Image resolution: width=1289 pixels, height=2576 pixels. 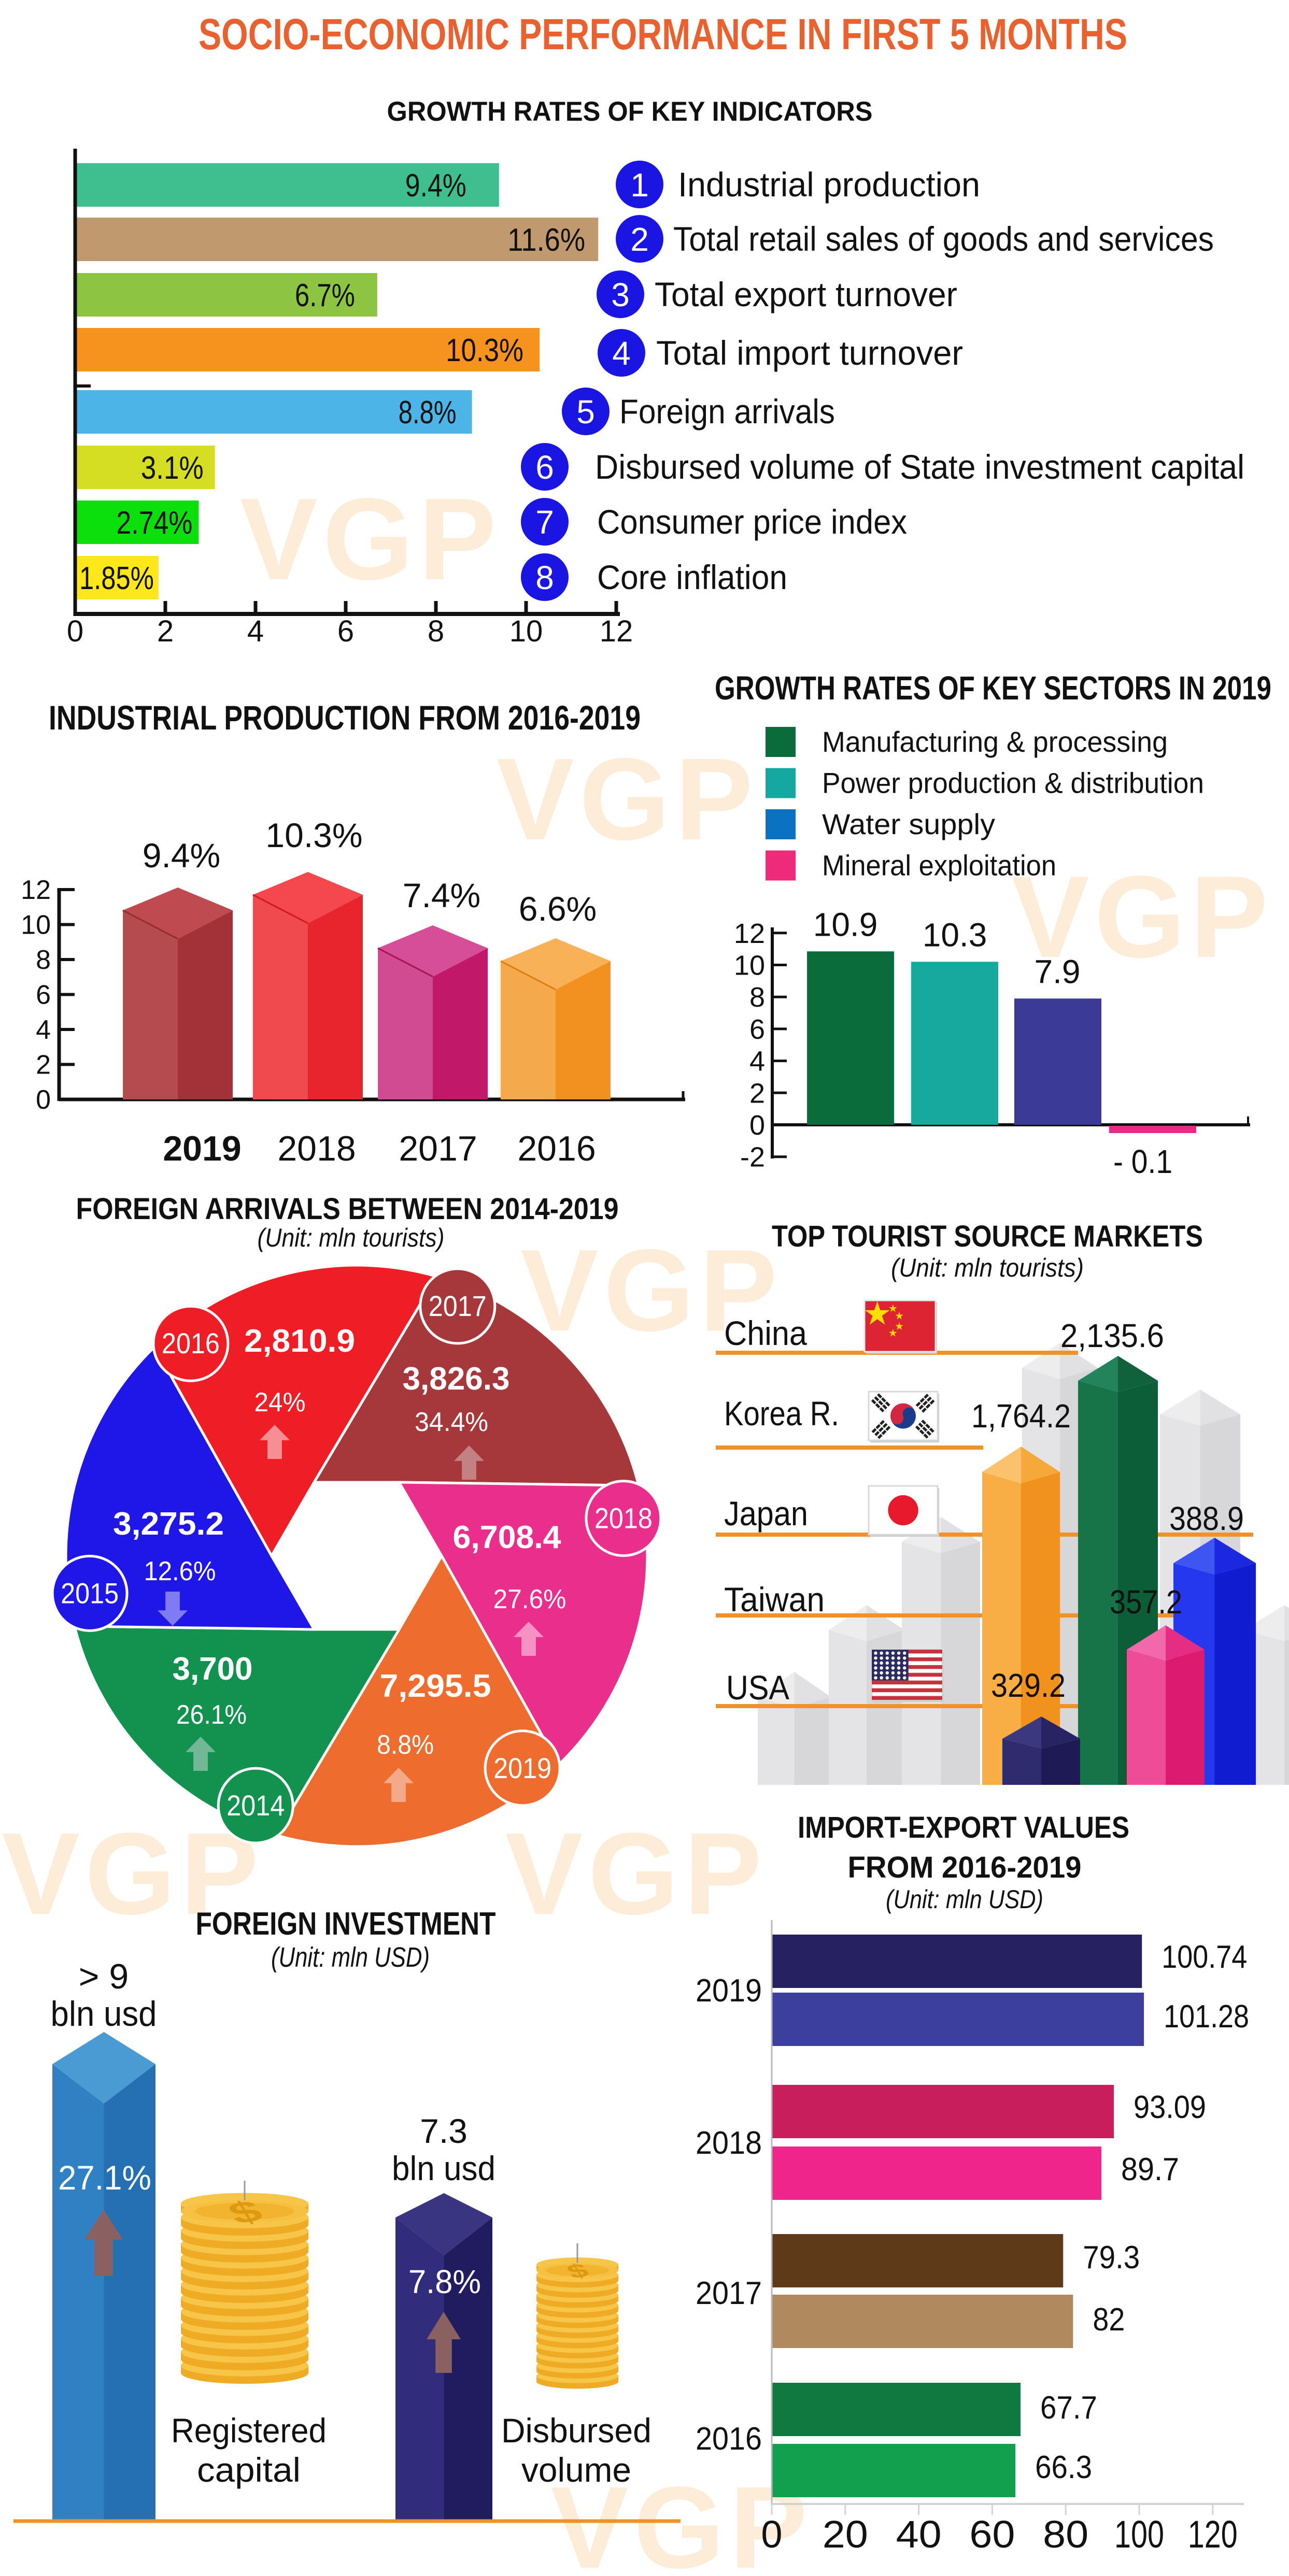 I want to click on svg-text: 34.4%, so click(x=451, y=1422).